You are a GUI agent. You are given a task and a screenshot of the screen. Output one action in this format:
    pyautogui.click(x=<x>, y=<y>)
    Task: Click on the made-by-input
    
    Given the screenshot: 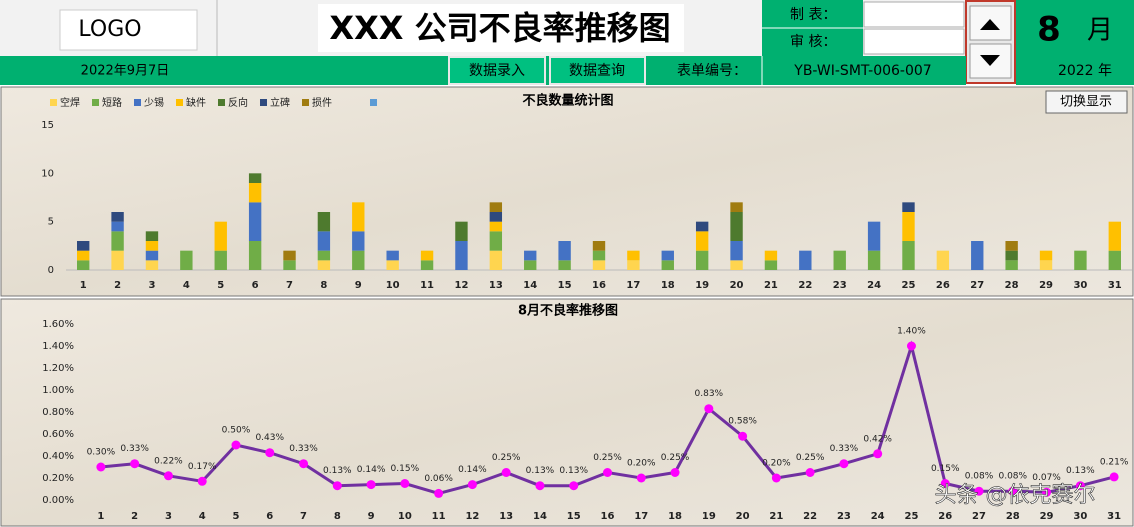 What is the action you would take?
    pyautogui.click(x=914, y=14)
    